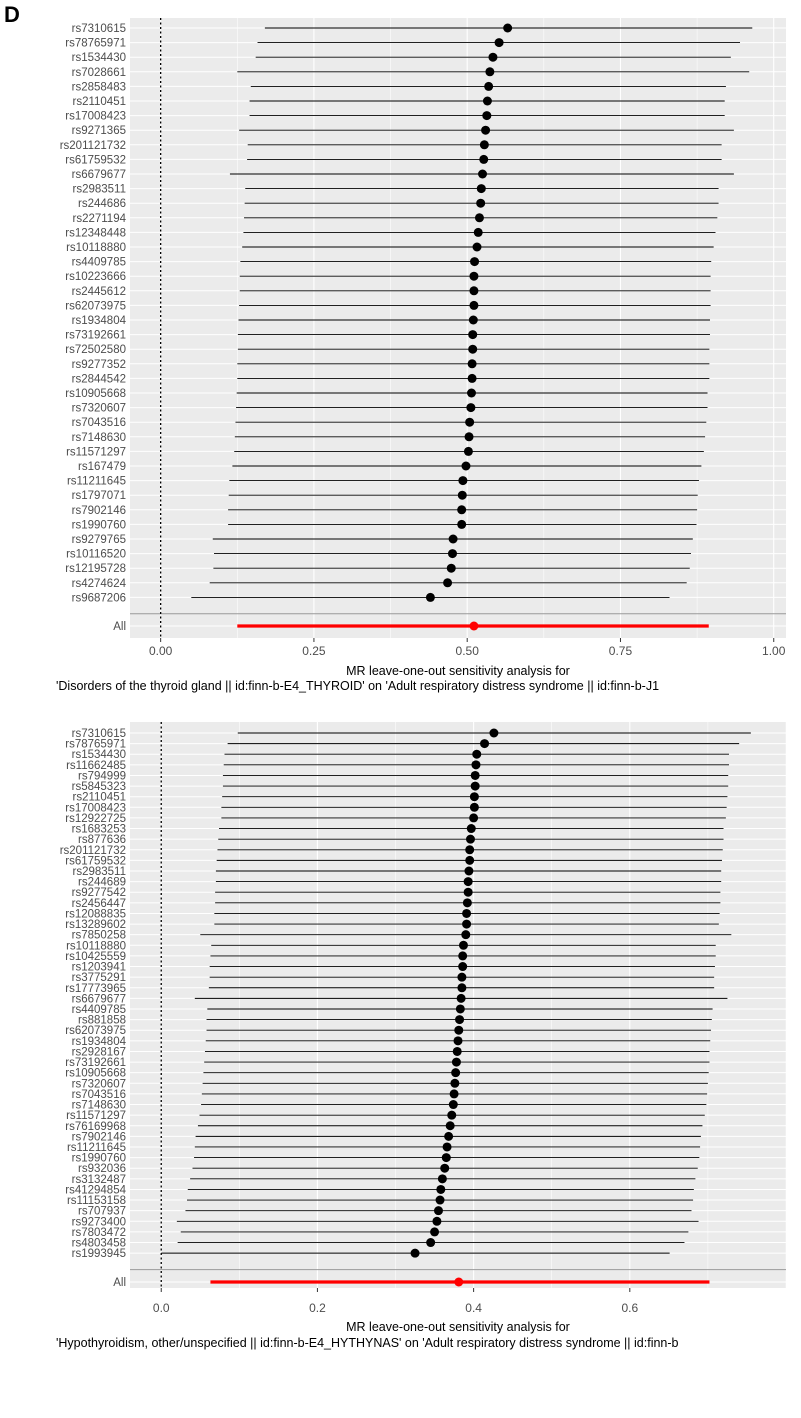 This screenshot has width=801, height=1418. What do you see at coordinates (469, 871) in the screenshot?
I see `estimate-point-rs2983511` at bounding box center [469, 871].